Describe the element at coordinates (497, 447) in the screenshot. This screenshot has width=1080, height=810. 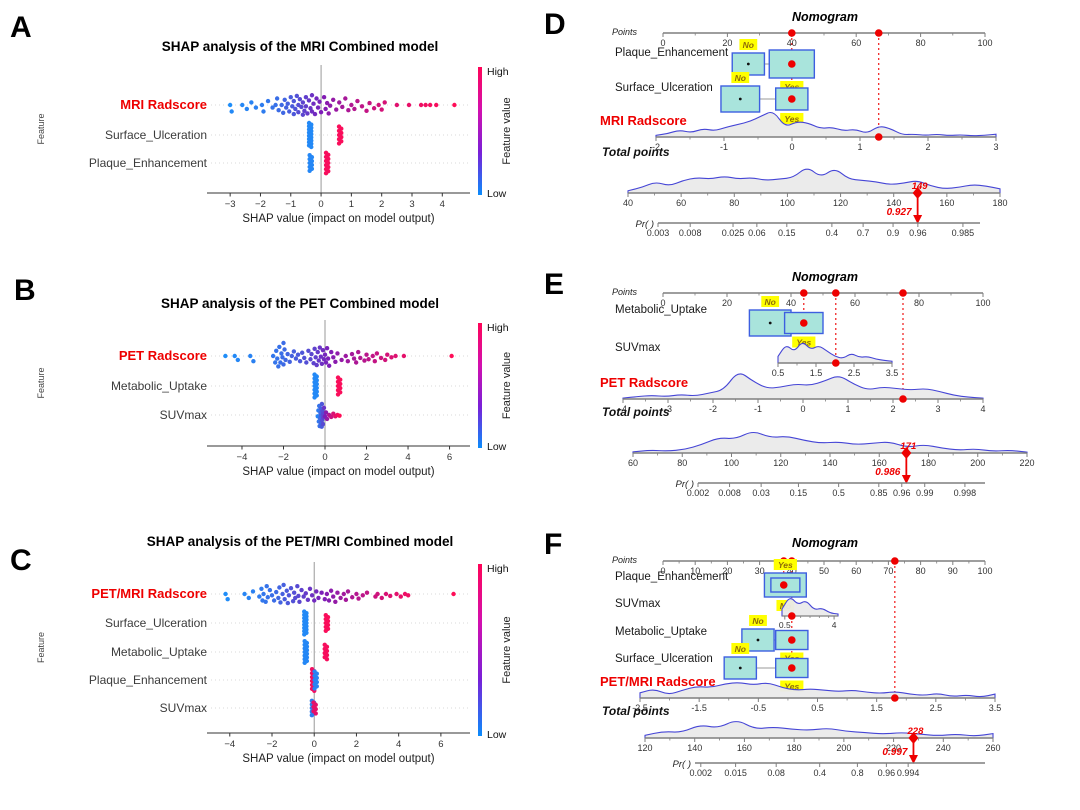
I see `colorbar-low-label: Low` at that location.